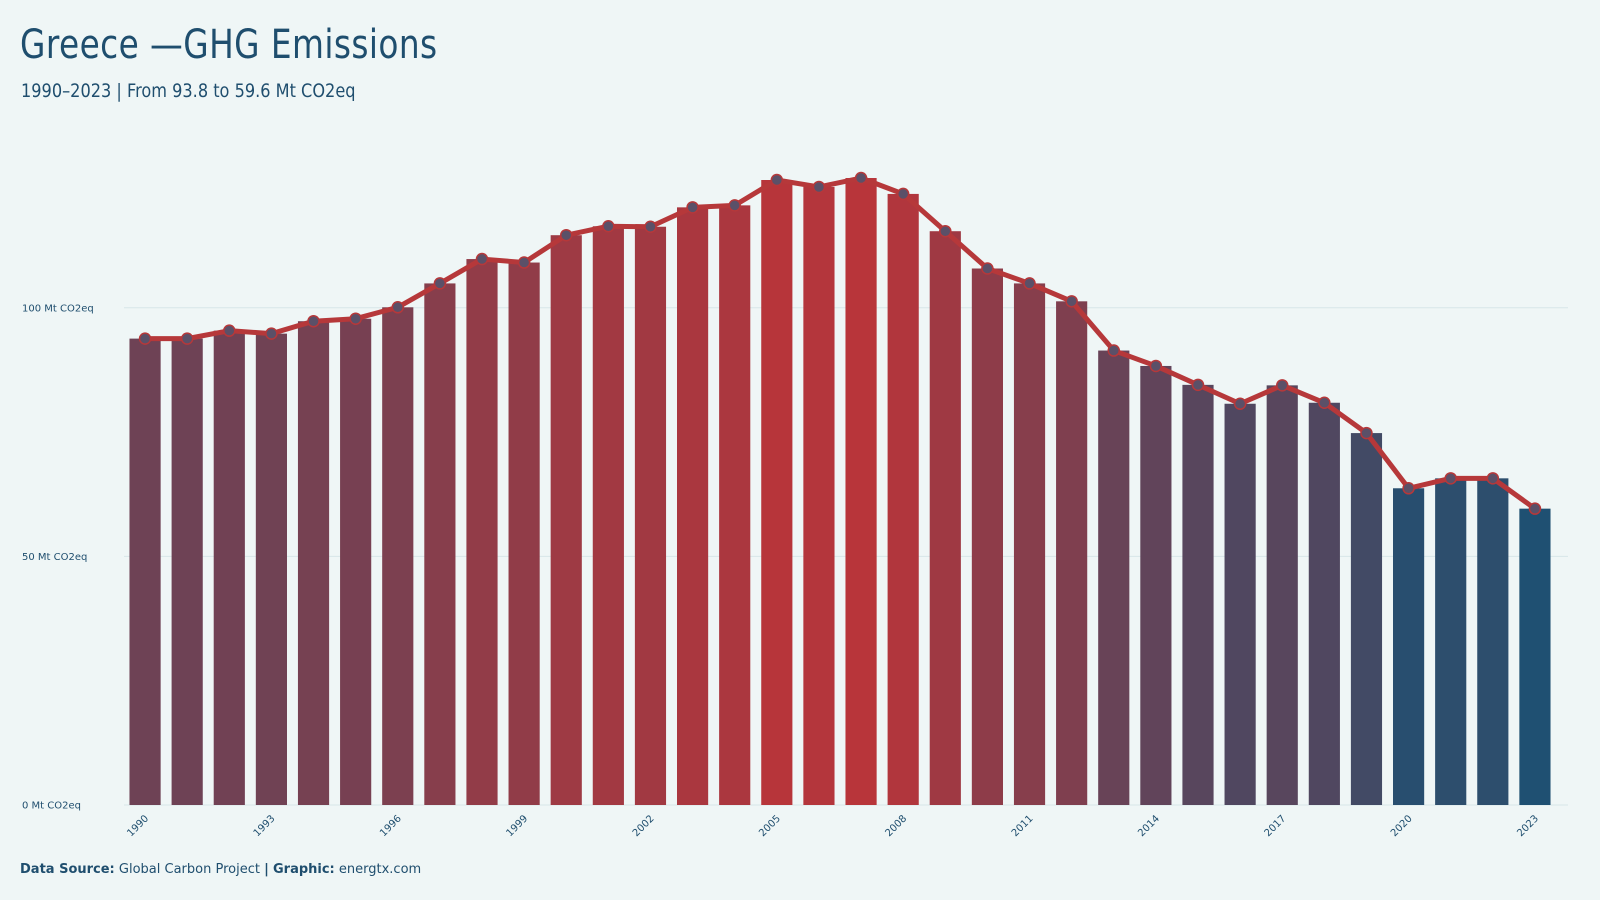  Describe the element at coordinates (398, 307) in the screenshot. I see `marker-1996` at that location.